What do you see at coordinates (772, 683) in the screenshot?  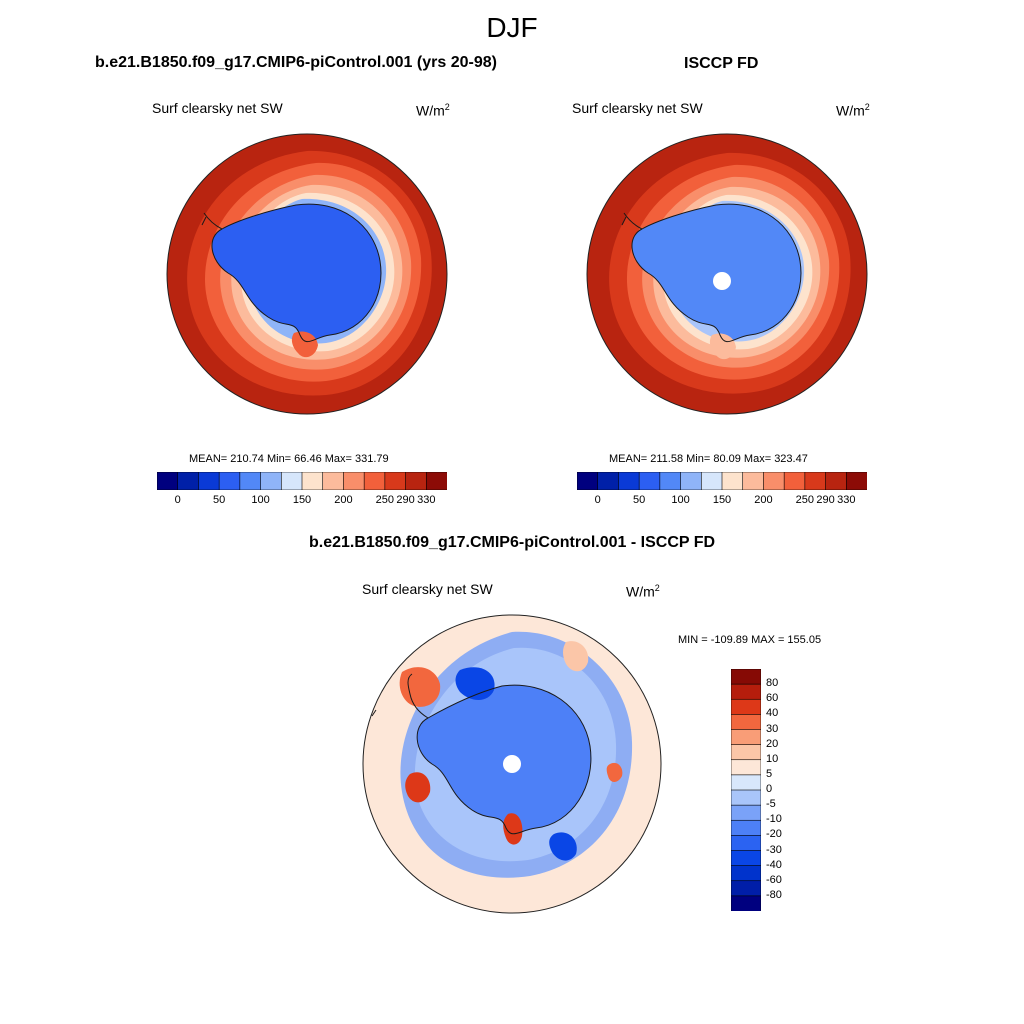 I see `colorbar-tick-label: 80` at bounding box center [772, 683].